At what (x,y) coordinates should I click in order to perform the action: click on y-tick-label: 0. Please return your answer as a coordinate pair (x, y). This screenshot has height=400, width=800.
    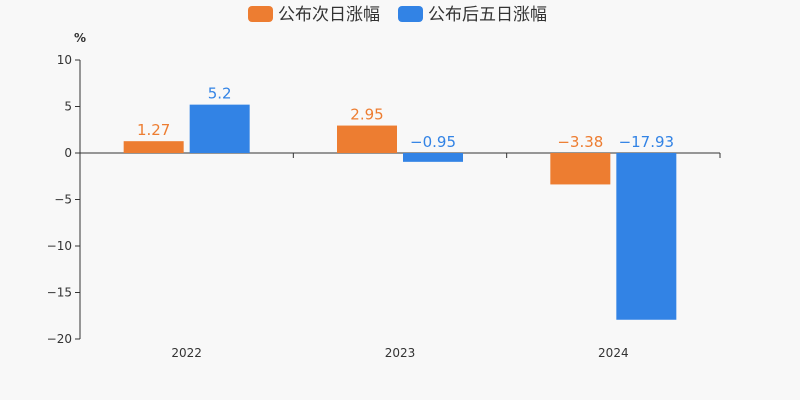
    Looking at the image, I should click on (68, 153).